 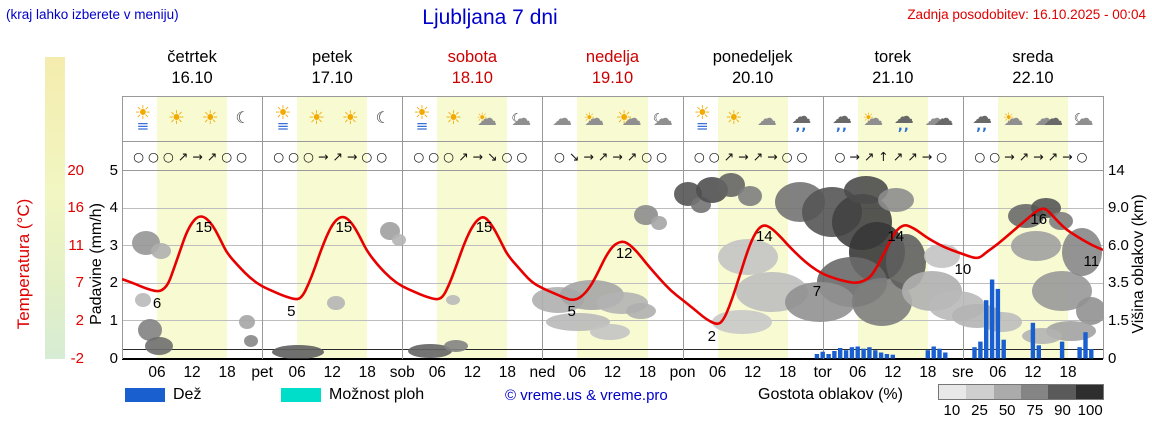 What do you see at coordinates (612, 118) in the screenshot?
I see `weather-icons: ☁ ☀ ☁ ☀ ☁ ☾ ☁` at bounding box center [612, 118].